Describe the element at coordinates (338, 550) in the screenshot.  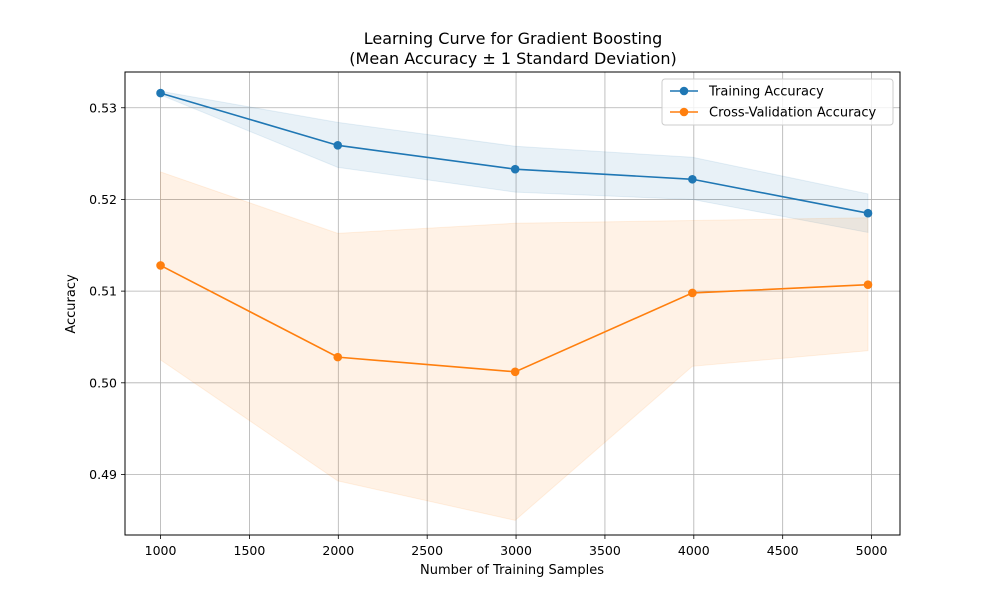
I see `x-tick-label: 2000` at that location.